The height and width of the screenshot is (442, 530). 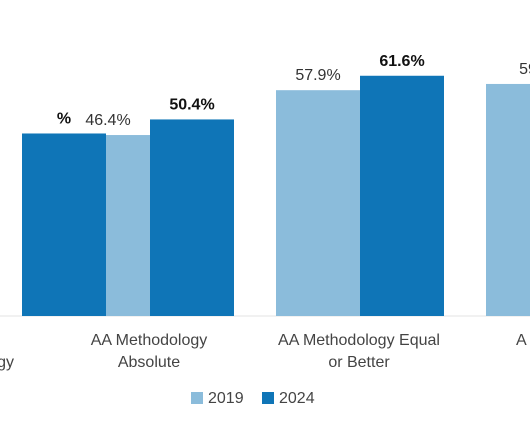 What do you see at coordinates (7, 362) in the screenshot?
I see `category-label-0-line-1: gy` at bounding box center [7, 362].